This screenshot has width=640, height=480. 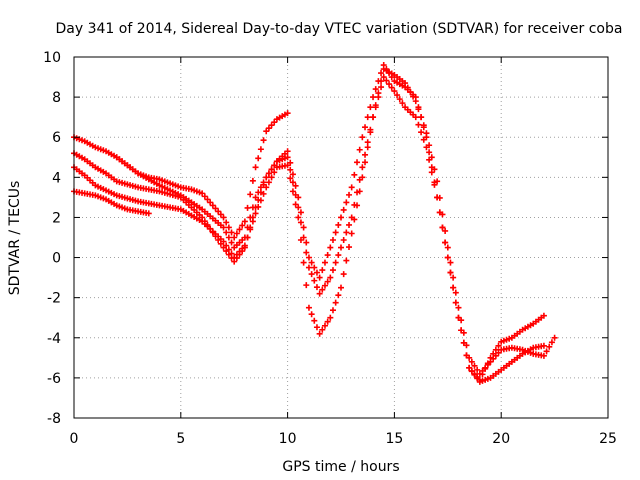 What do you see at coordinates (54, 339) in the screenshot?
I see `y-tick-label: -4` at bounding box center [54, 339].